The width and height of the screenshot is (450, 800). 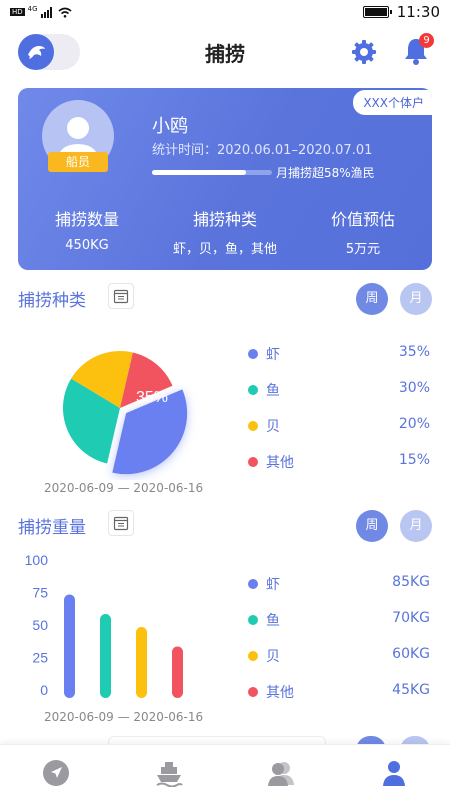 I want to click on y-tick-label: 100, so click(x=37, y=560).